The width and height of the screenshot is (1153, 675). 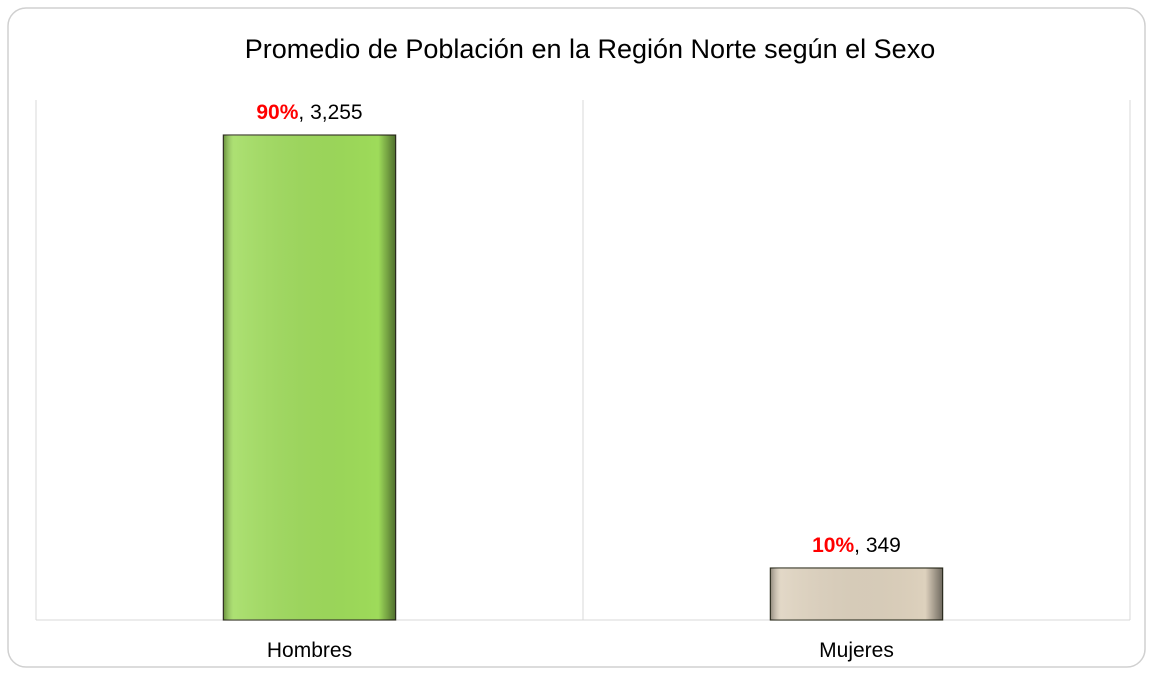 What do you see at coordinates (833, 545) in the screenshot?
I see `percent-label: 10%` at bounding box center [833, 545].